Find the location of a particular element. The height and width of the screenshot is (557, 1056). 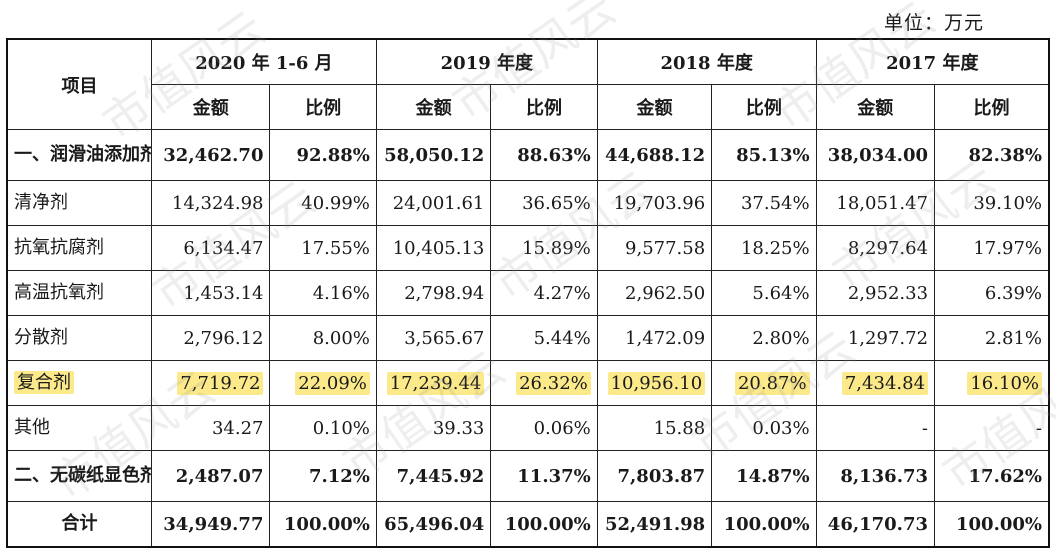

cell-value: 32,462.70 is located at coordinates (213, 155).